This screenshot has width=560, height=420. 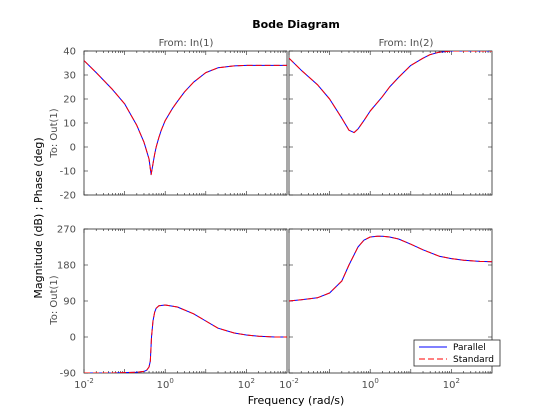 I want to click on series-line-standard-mag-in1, so click(x=185, y=118).